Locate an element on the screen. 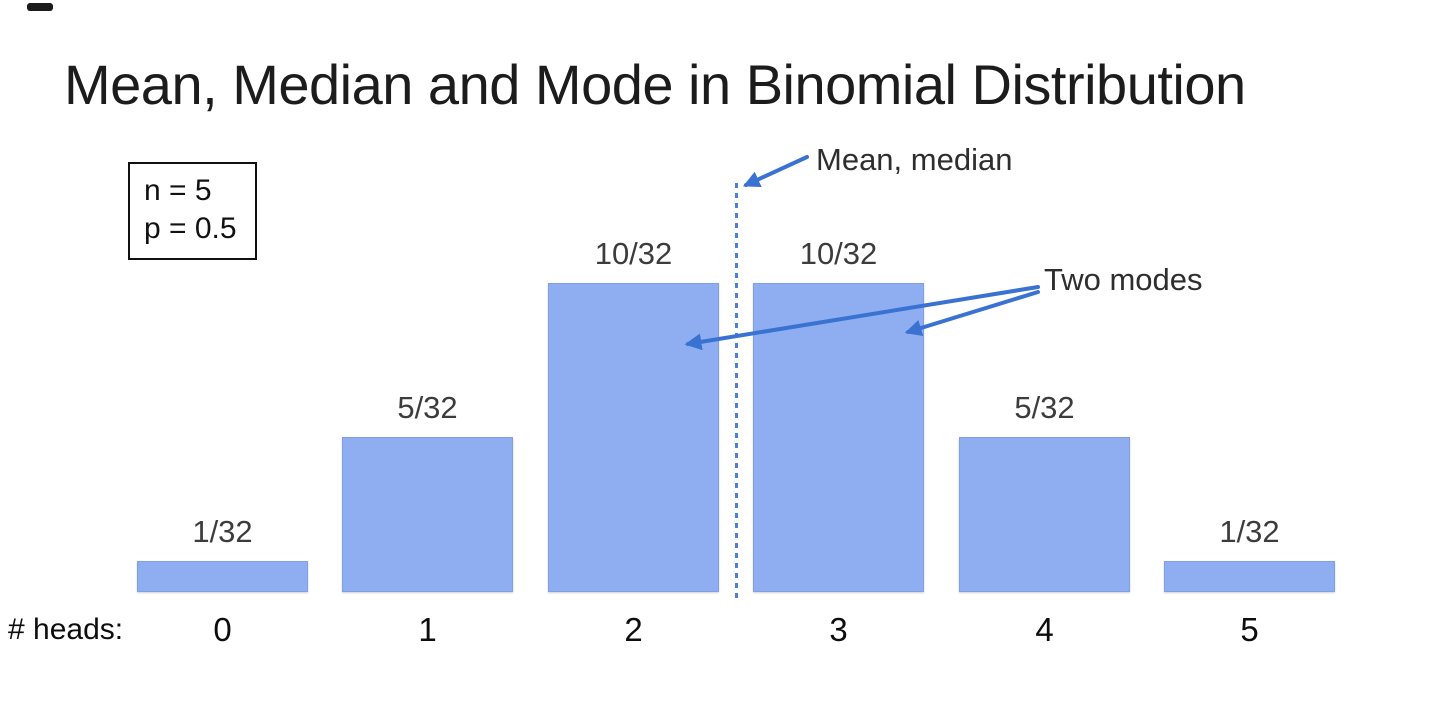  param-n: n = 5 is located at coordinates (178, 190).